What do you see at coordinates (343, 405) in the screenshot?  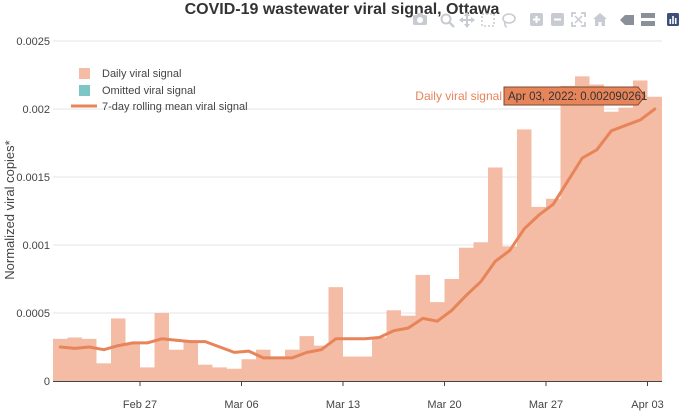 I see `x-tick-label: Mar 13` at bounding box center [343, 405].